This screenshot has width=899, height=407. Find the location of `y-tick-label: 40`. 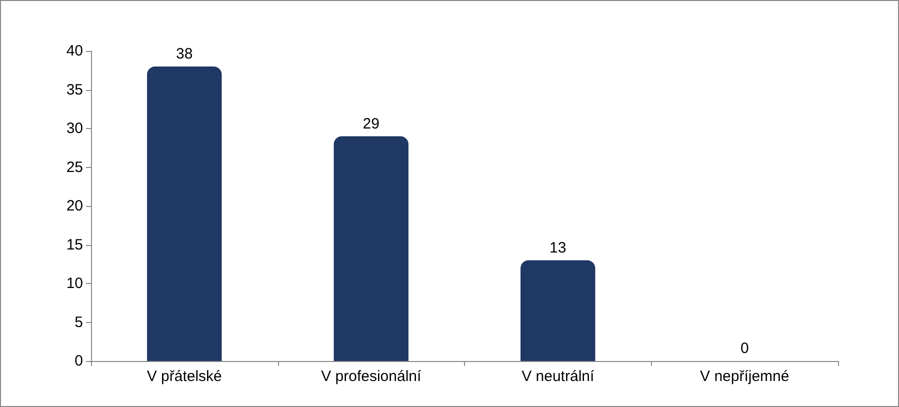

y-tick-label: 40 is located at coordinates (74, 51).